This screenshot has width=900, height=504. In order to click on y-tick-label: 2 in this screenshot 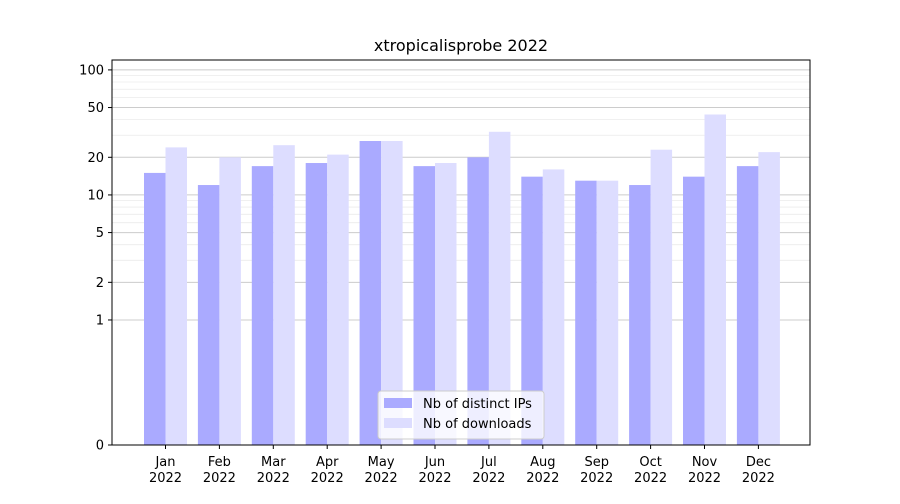, I will do `click(100, 283)`.